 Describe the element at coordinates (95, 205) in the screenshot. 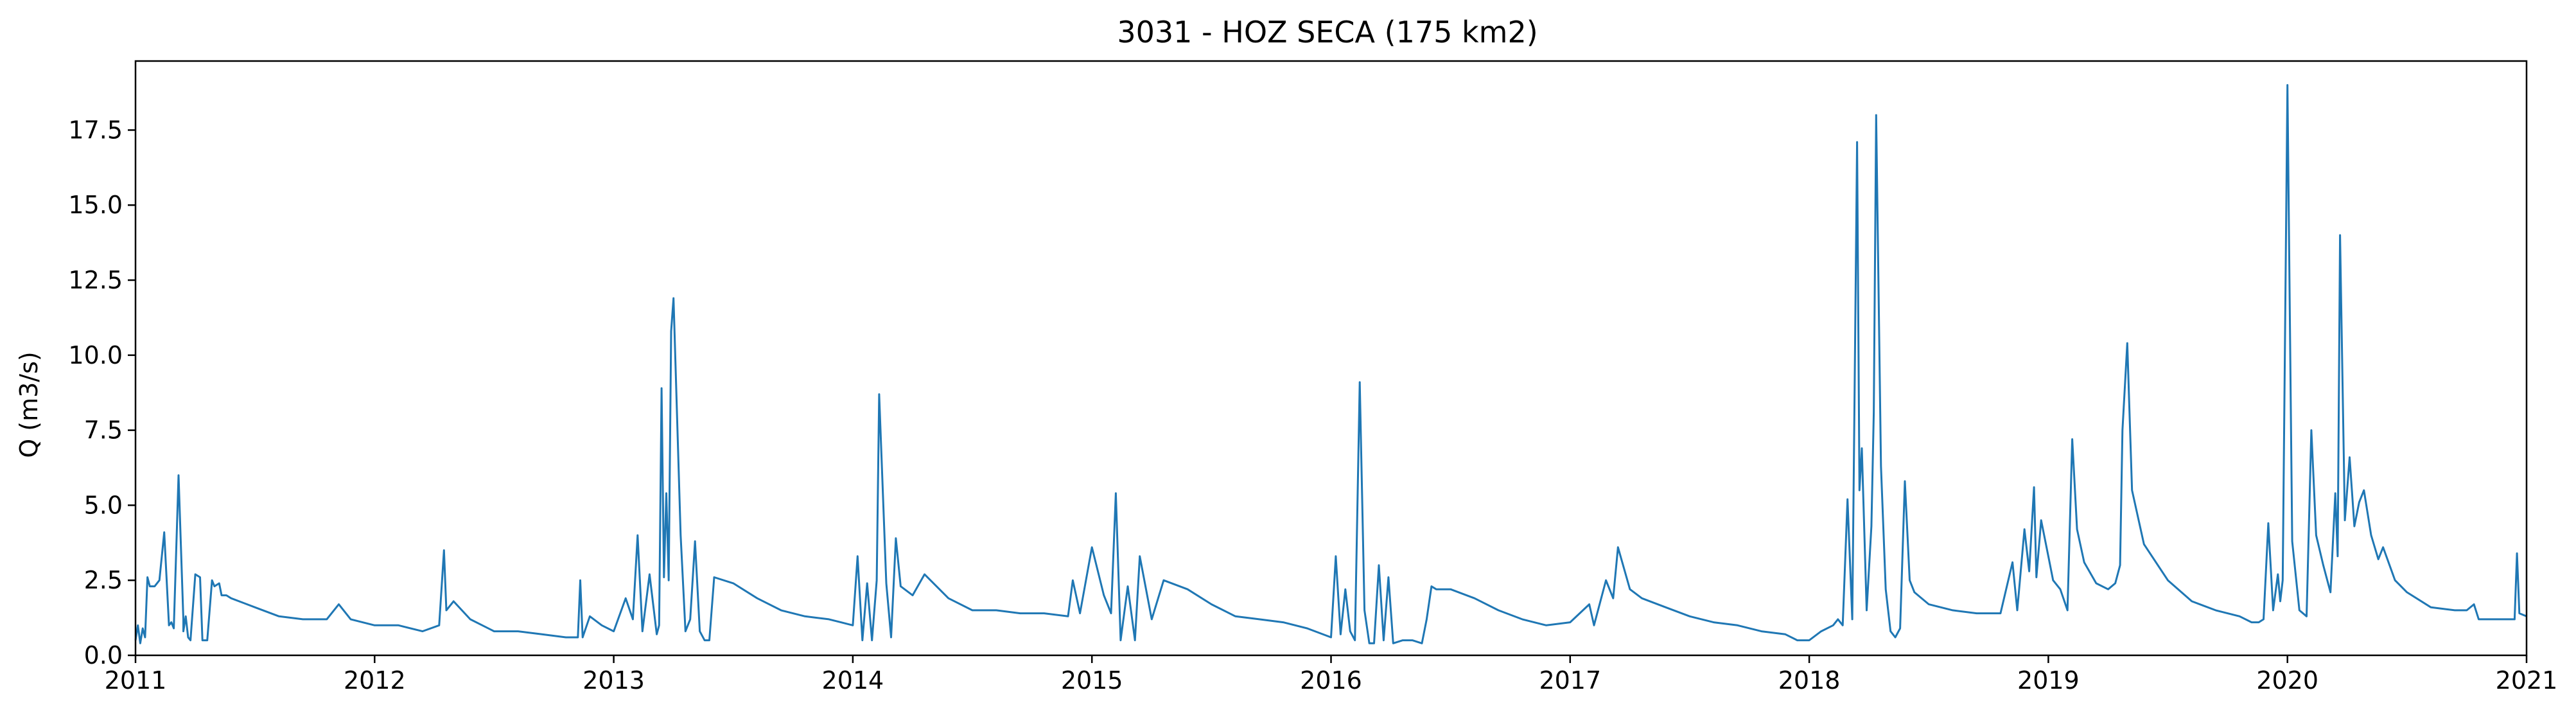

I see `y-tick-label: 15.0` at that location.